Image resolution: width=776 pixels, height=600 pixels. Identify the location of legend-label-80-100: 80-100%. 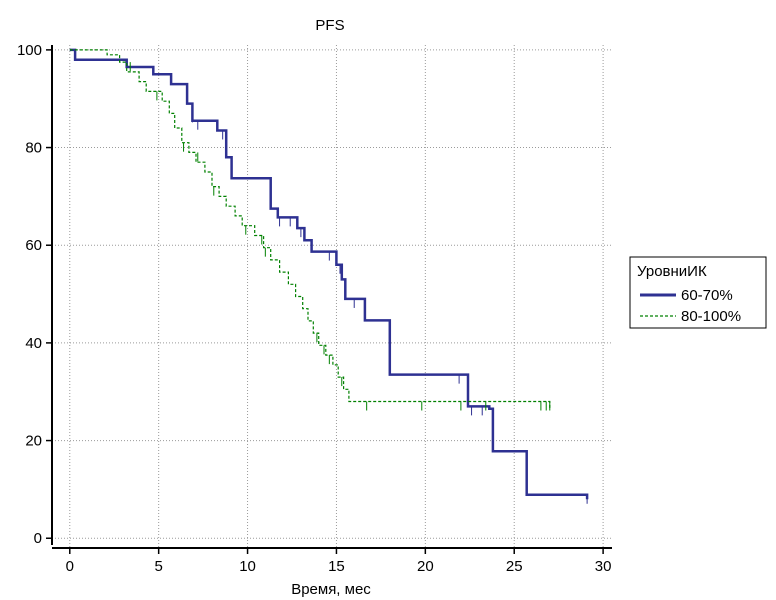
(711, 316).